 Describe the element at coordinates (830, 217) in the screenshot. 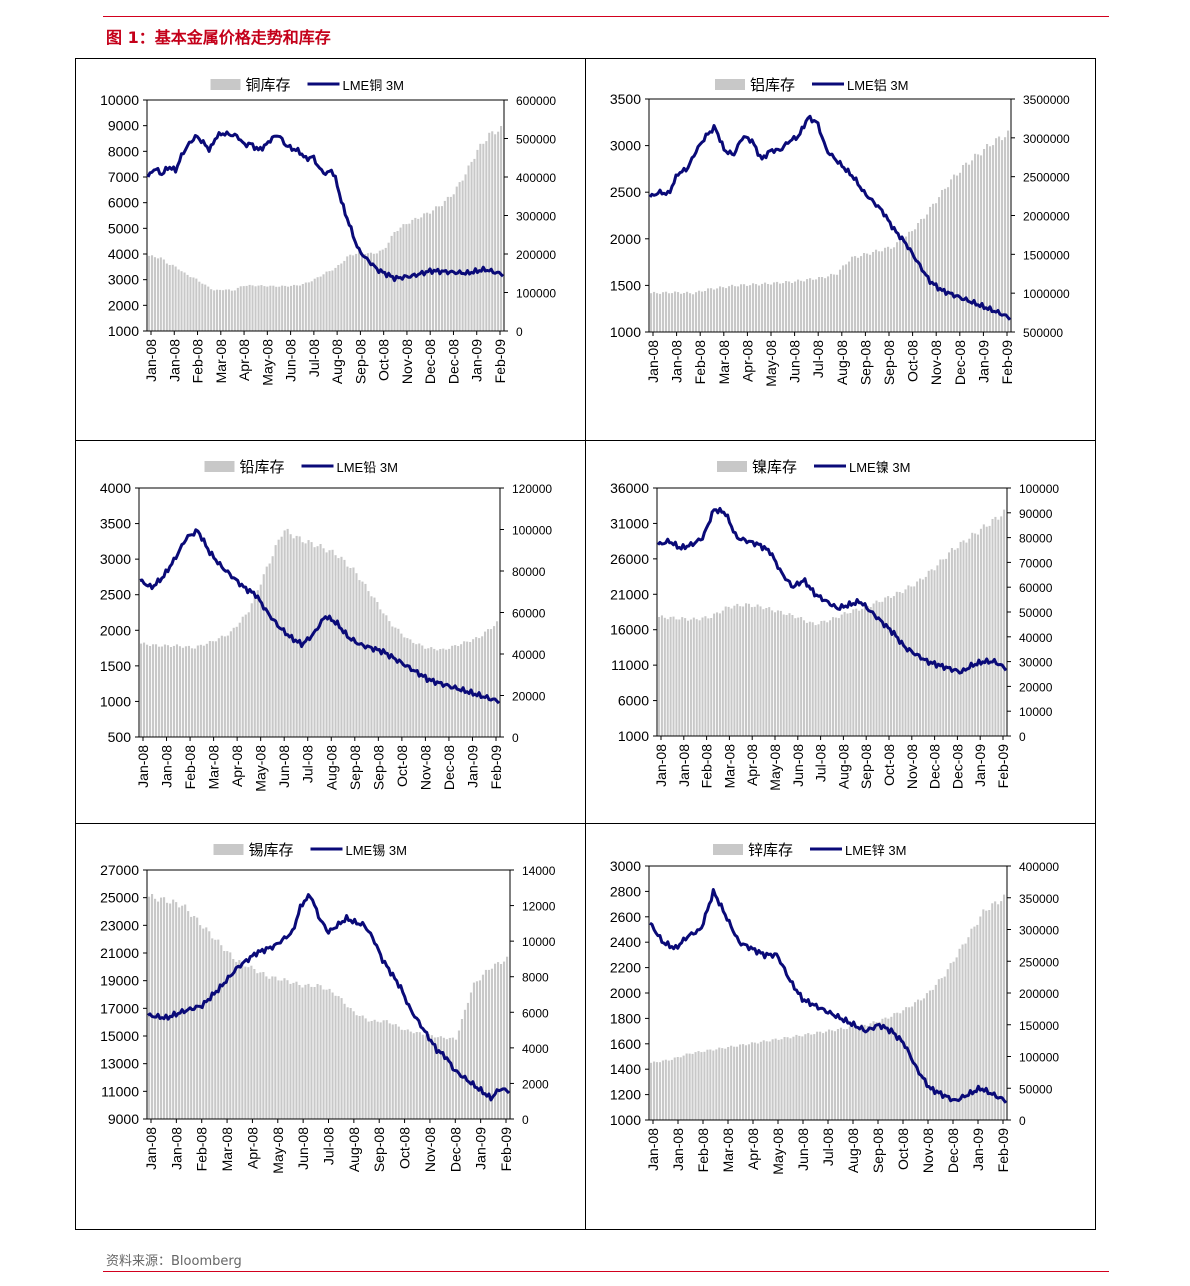

I see `price-line` at that location.